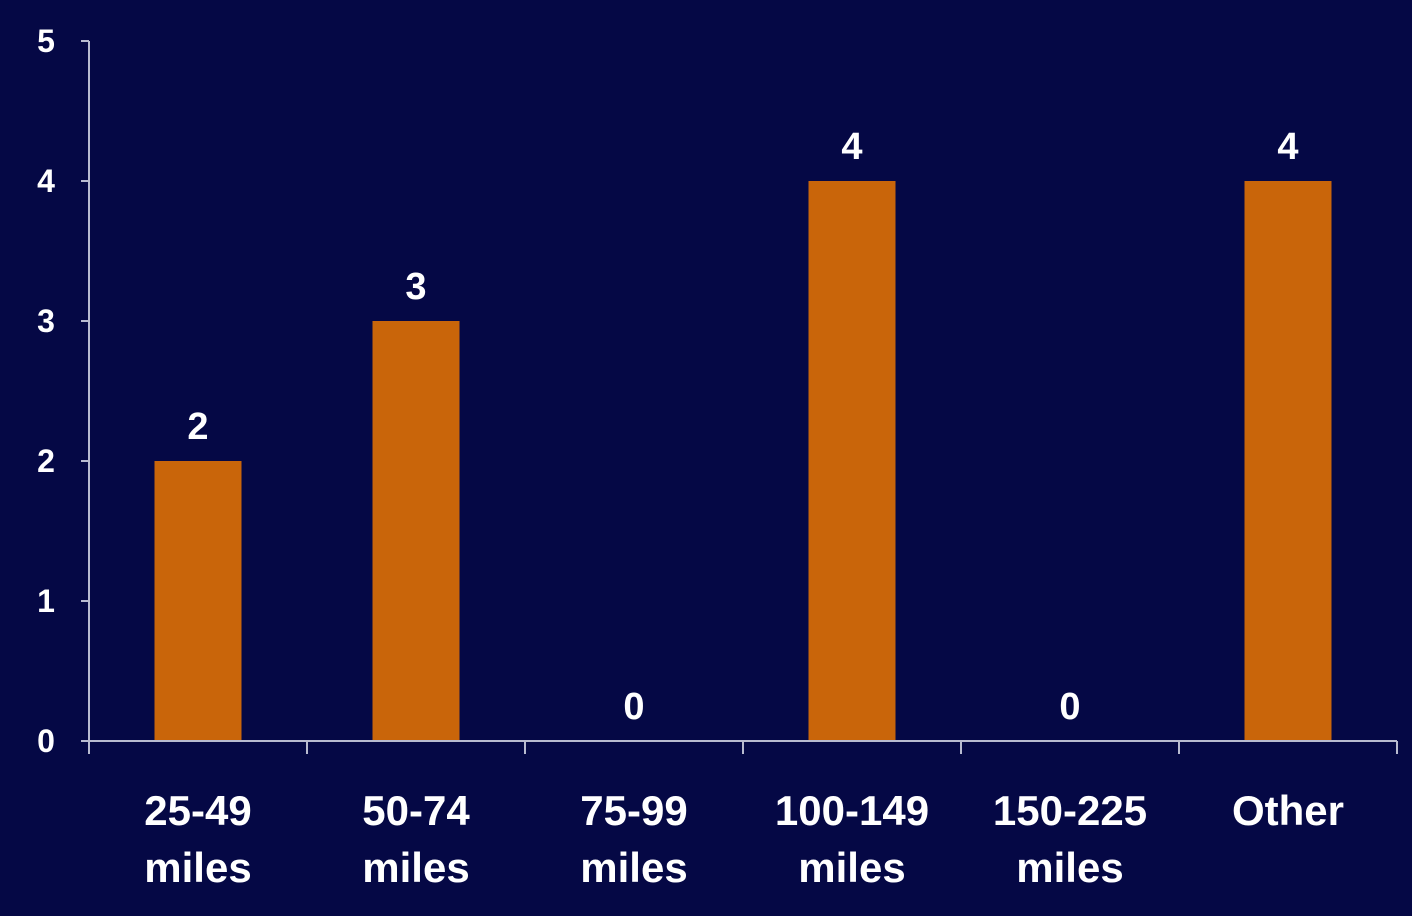 This screenshot has height=916, width=1412. What do you see at coordinates (416, 810) in the screenshot?
I see `x-tick-label: 50-74` at bounding box center [416, 810].